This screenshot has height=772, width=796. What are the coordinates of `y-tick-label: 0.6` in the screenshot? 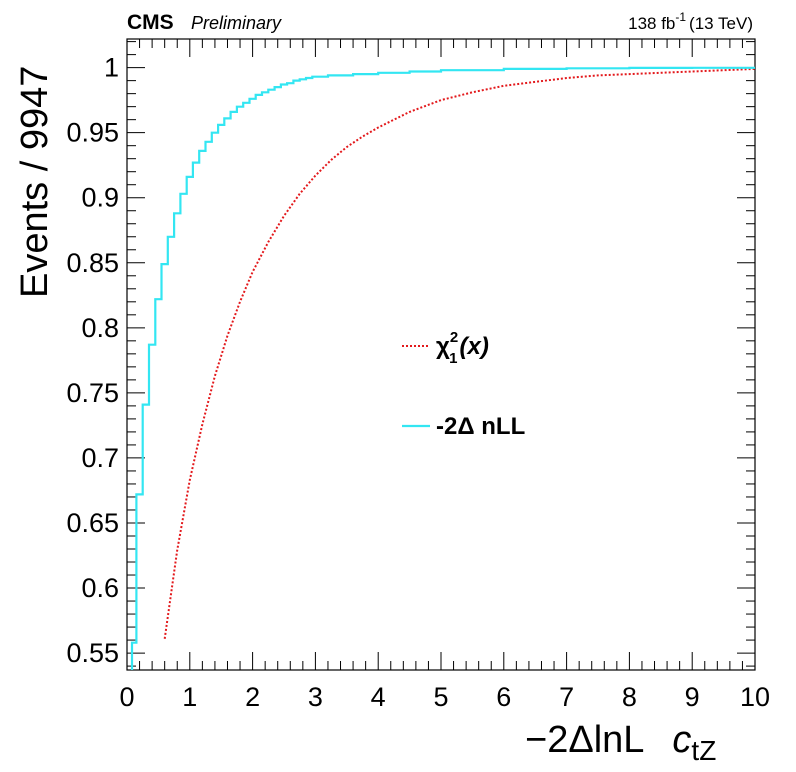 It's located at (100, 588).